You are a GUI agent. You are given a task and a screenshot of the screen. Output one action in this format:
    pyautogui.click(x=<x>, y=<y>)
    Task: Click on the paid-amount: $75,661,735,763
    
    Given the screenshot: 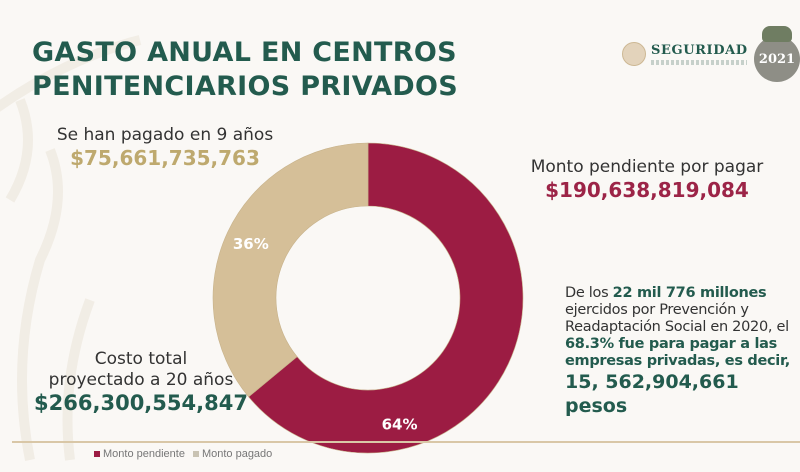 What is the action you would take?
    pyautogui.click(x=165, y=158)
    